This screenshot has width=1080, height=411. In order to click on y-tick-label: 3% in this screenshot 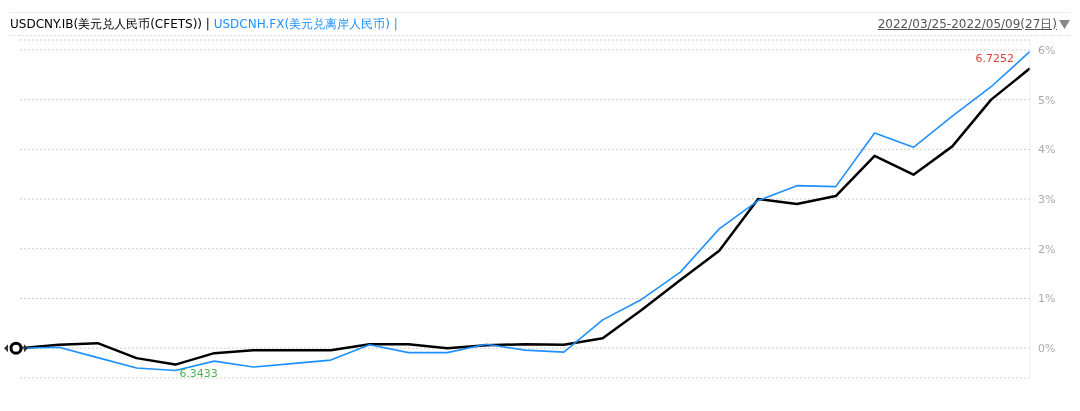, I will do `click(1047, 199)`.